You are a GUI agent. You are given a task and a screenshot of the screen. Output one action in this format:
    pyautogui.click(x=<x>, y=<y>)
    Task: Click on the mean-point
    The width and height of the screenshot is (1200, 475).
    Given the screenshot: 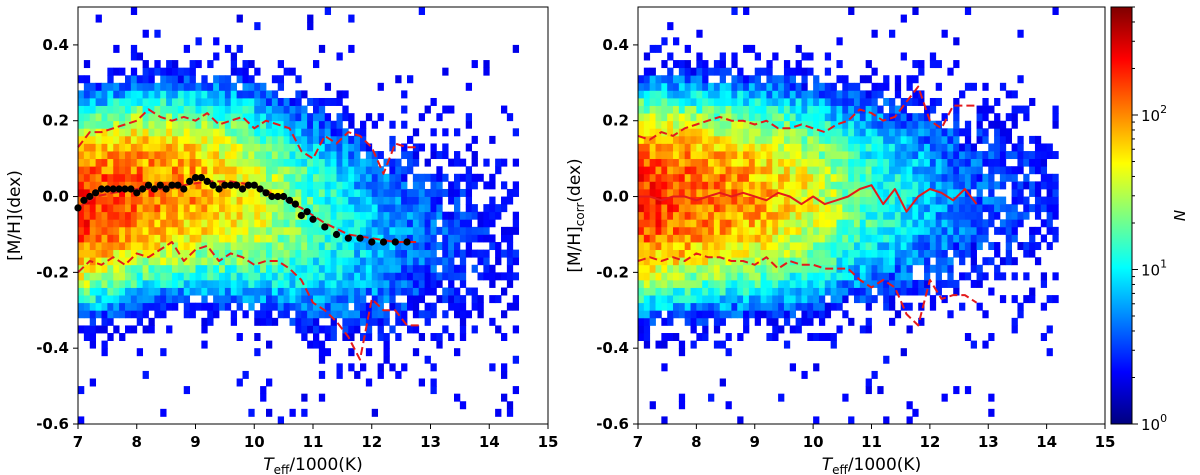 What is the action you would take?
    pyautogui.click(x=207, y=181)
    